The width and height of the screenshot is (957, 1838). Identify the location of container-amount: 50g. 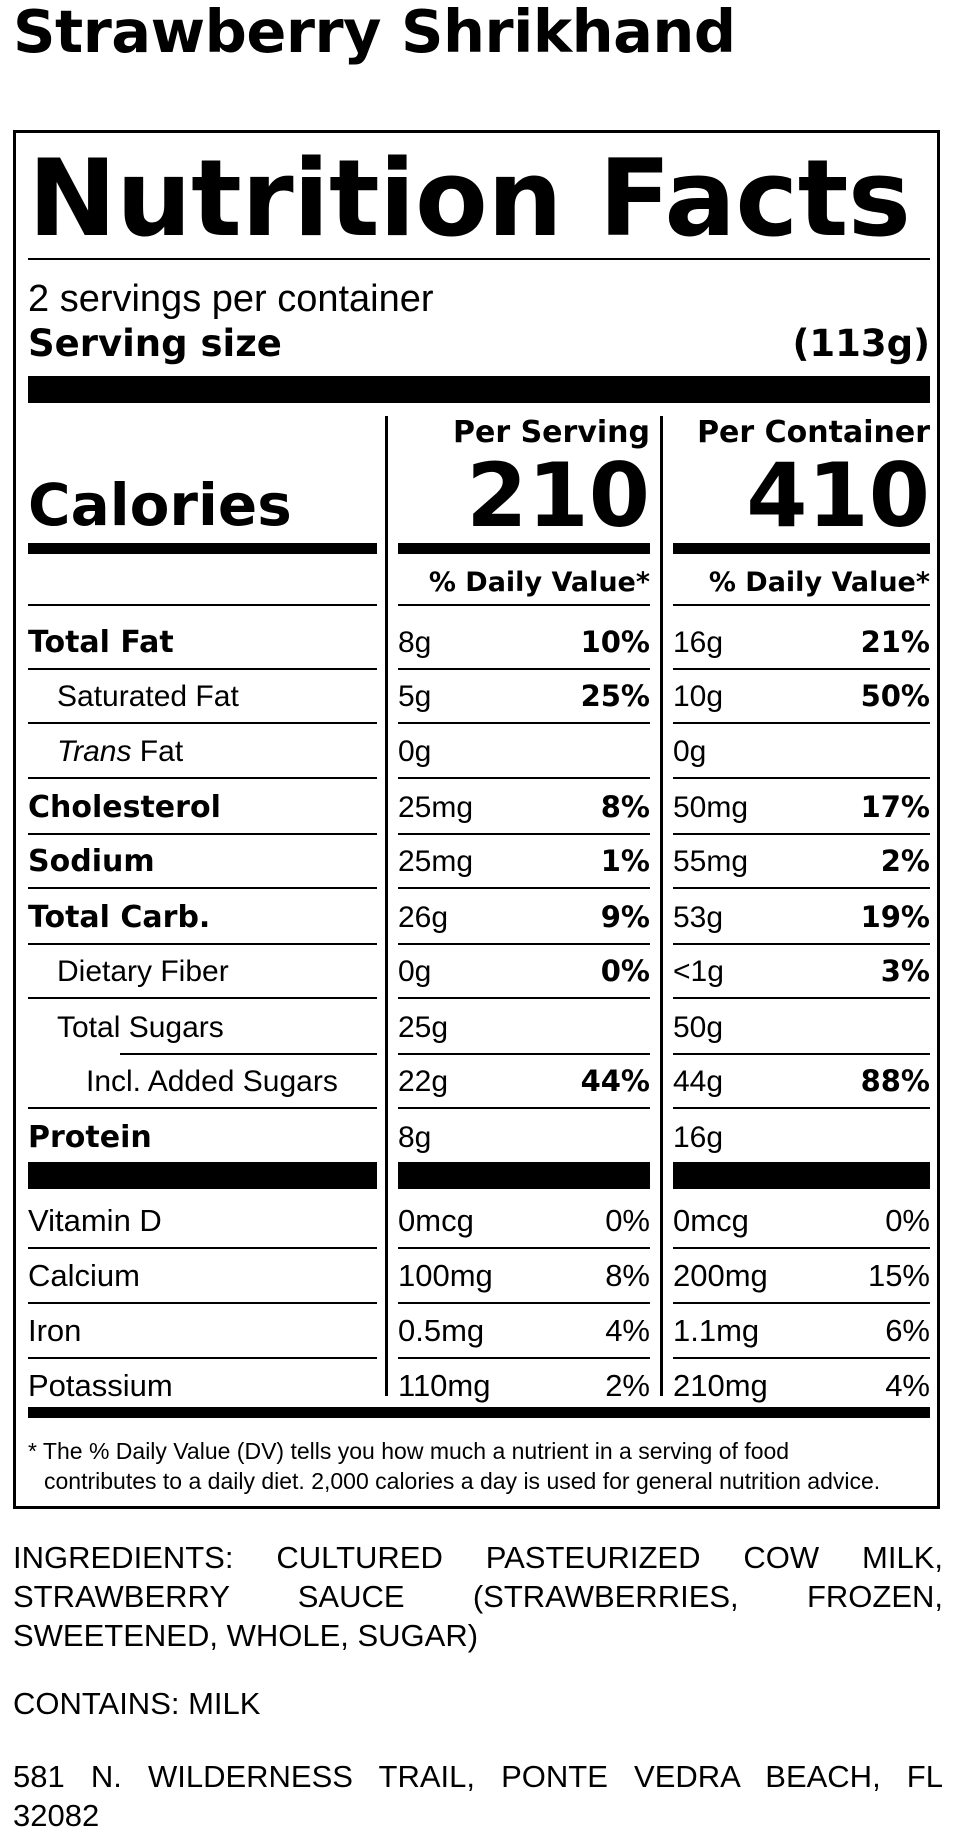
(698, 1027).